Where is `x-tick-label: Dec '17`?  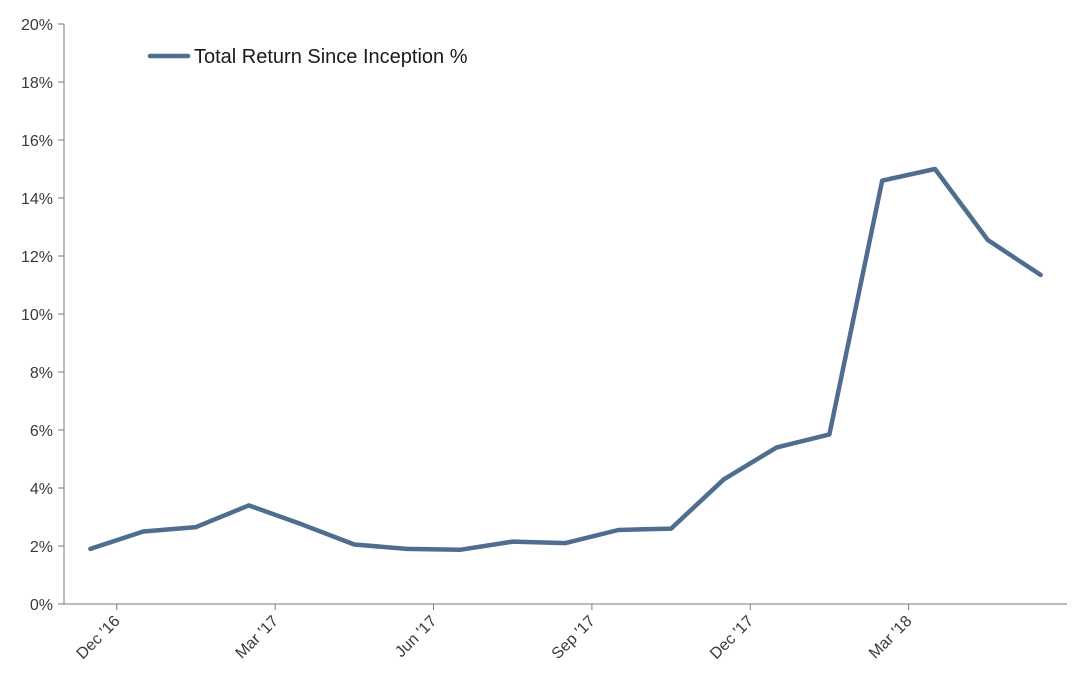 x-tick-label: Dec '17 is located at coordinates (732, 638).